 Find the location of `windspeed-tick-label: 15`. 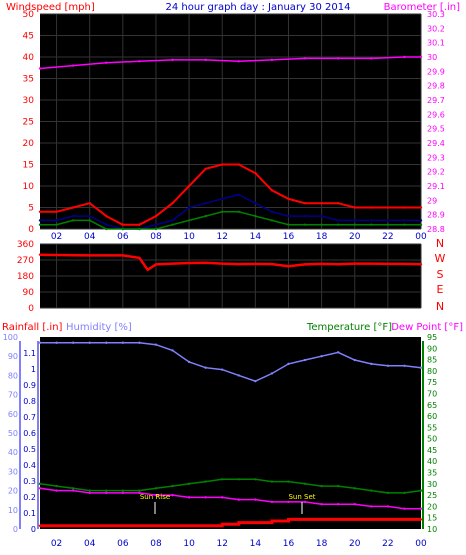

windspeed-tick-label: 15 is located at coordinates (28, 166).